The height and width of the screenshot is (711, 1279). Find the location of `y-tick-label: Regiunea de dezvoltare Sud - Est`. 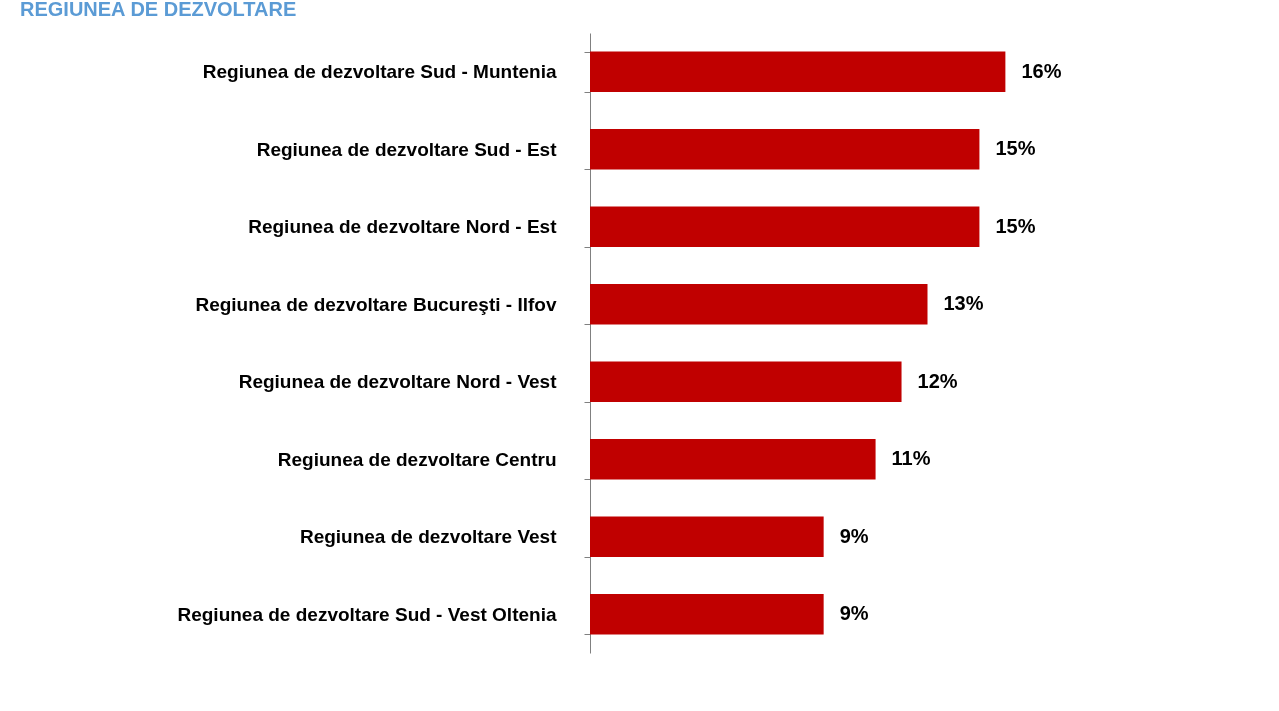

y-tick-label: Regiunea de dezvoltare Sud - Est is located at coordinates (407, 149).